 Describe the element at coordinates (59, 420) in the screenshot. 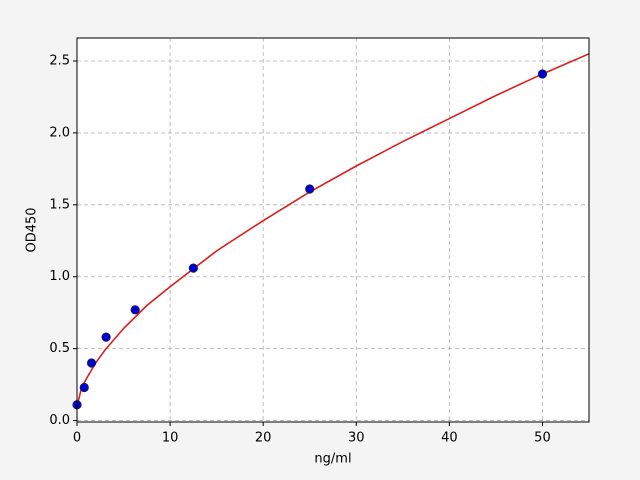

I see `y-tick-label: 0.0` at that location.